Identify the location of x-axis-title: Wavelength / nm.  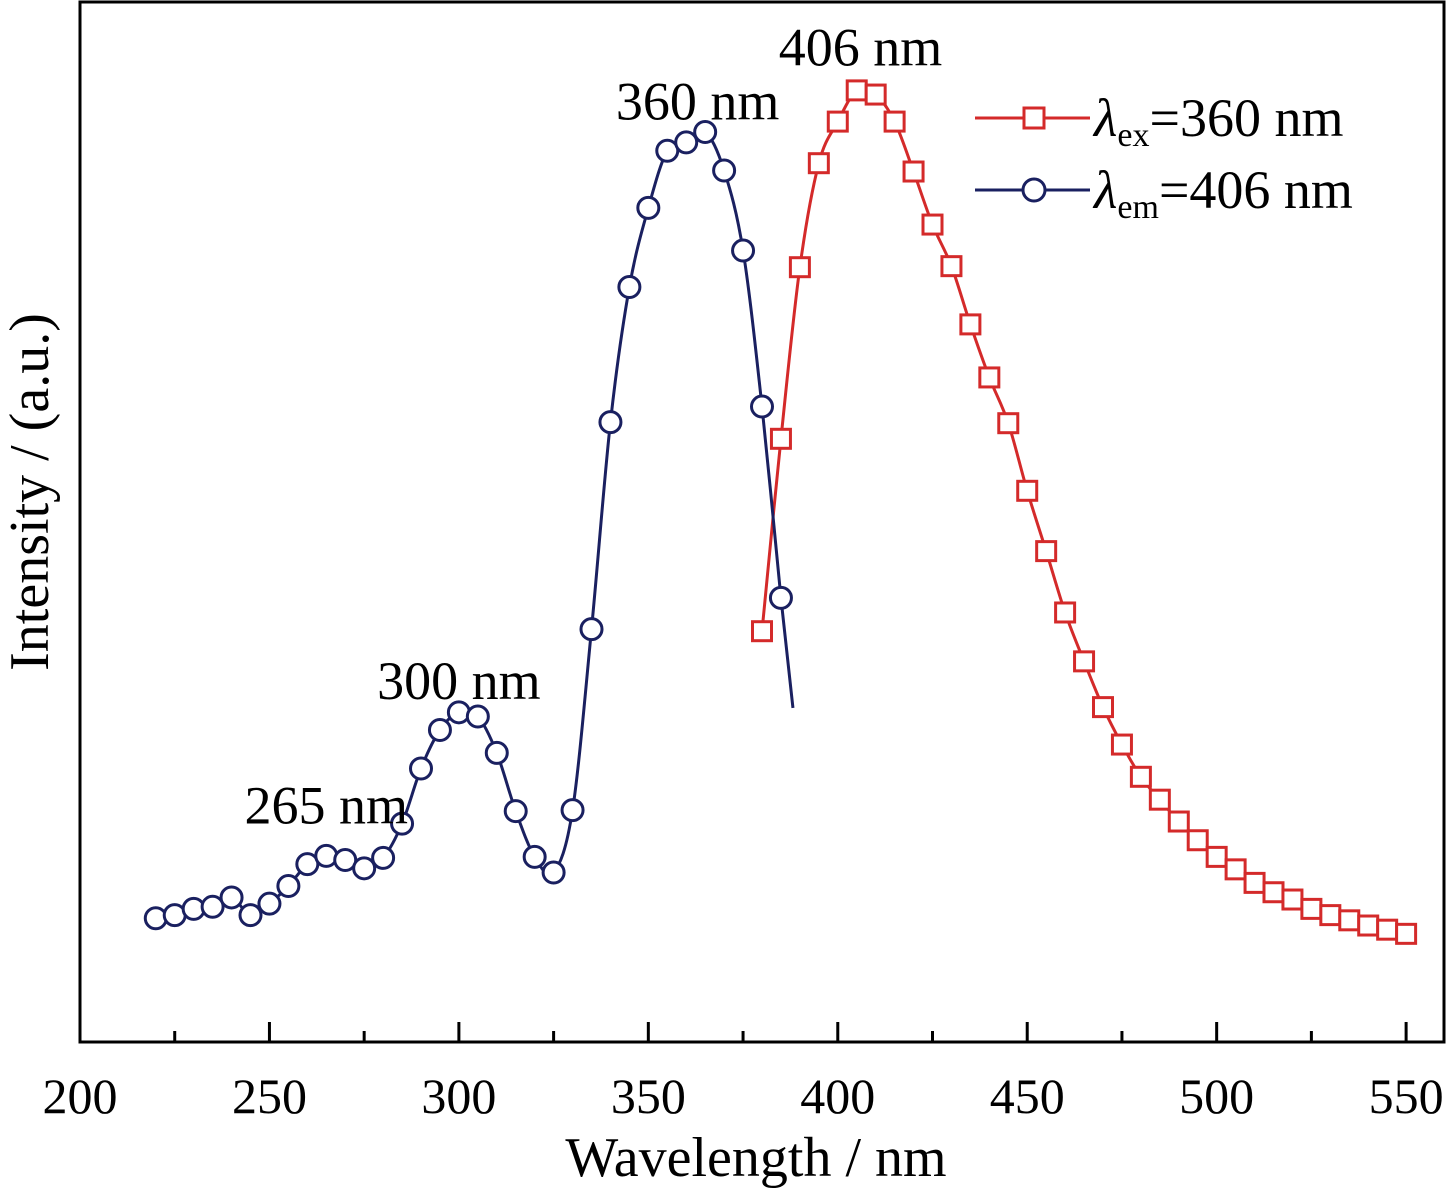
(755, 1158).